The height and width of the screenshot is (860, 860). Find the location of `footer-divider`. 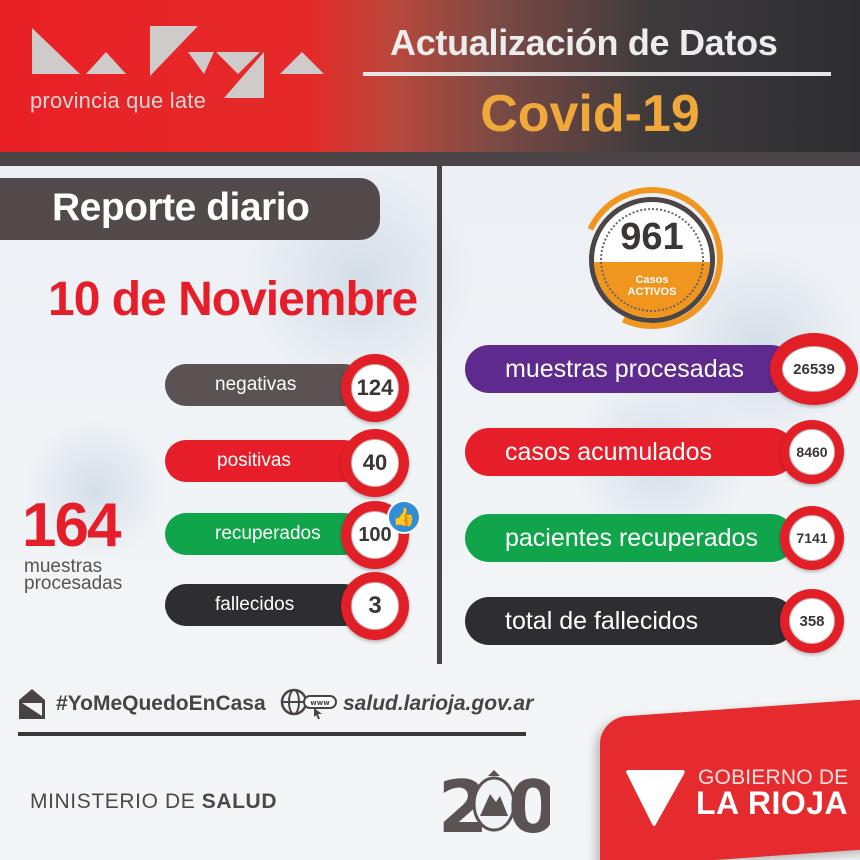

footer-divider is located at coordinates (272, 734).